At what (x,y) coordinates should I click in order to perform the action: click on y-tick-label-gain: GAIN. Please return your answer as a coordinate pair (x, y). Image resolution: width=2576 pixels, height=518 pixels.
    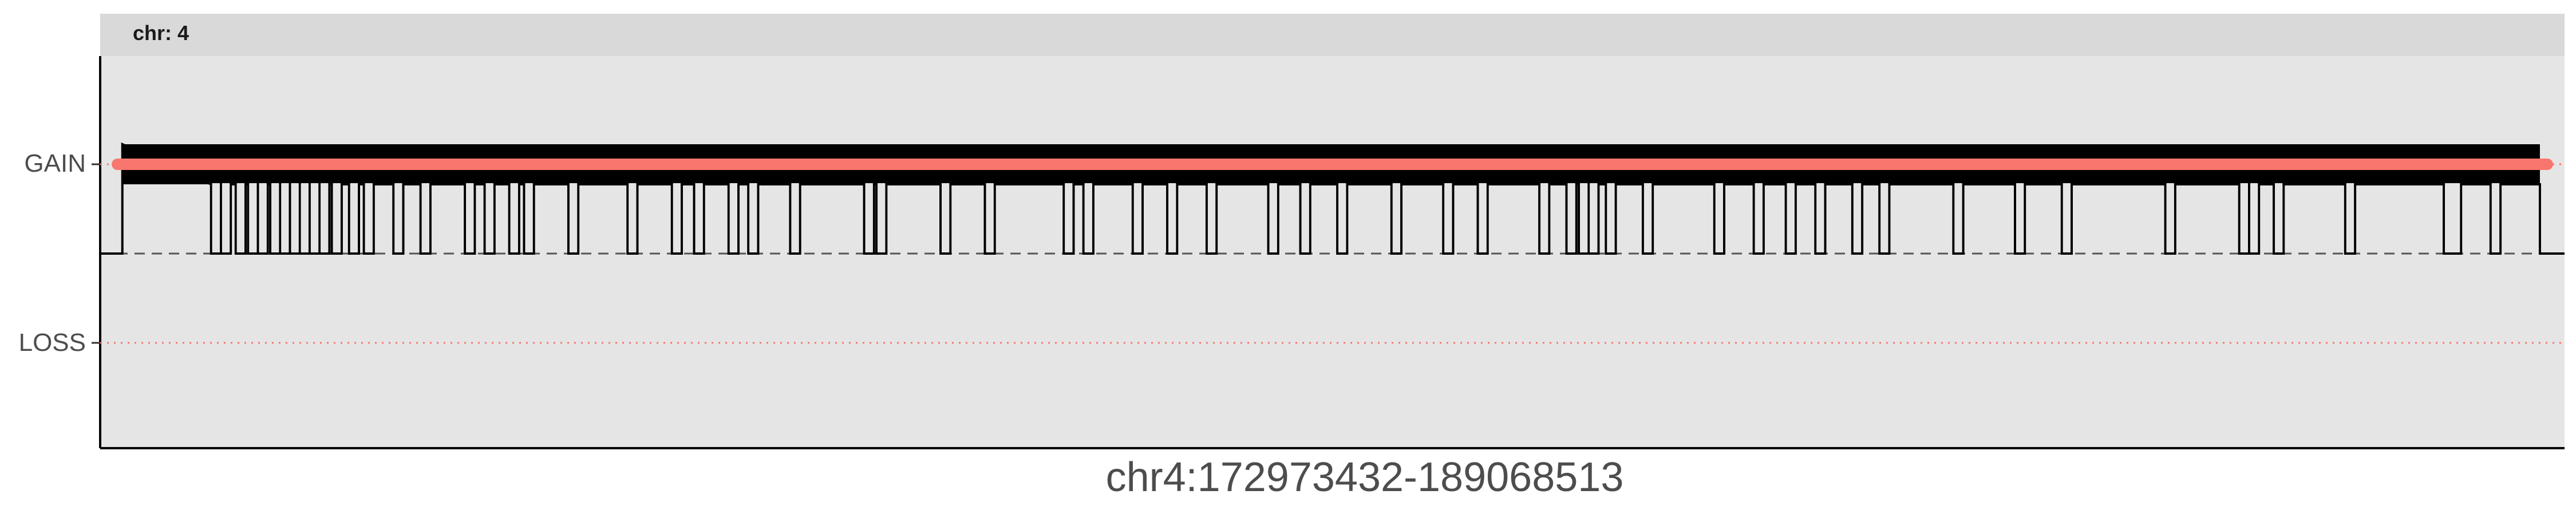
    Looking at the image, I should click on (55, 163).